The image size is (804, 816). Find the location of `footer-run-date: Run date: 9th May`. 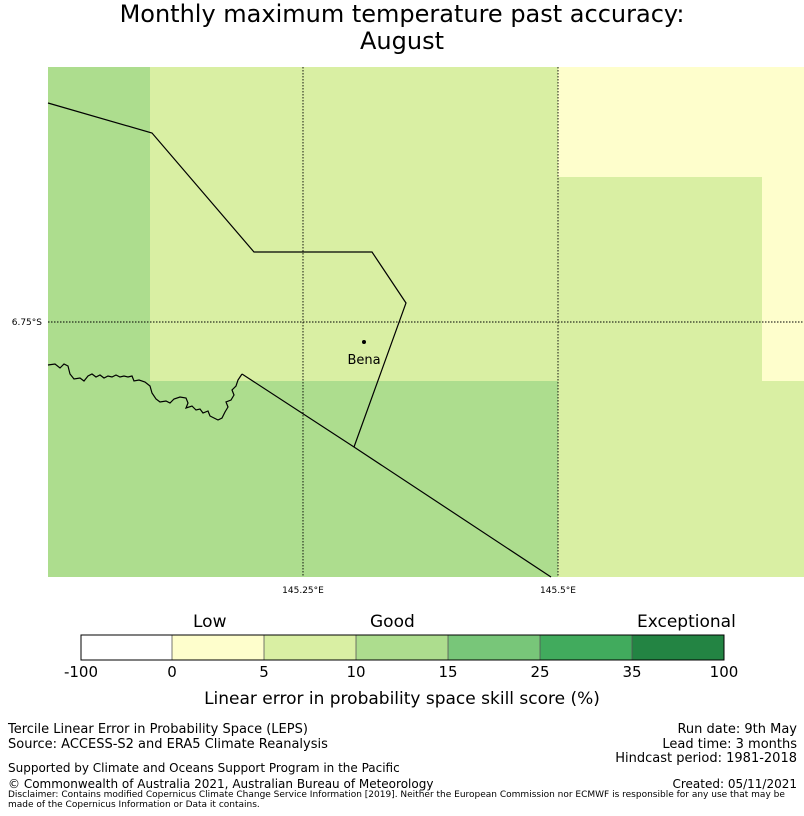

footer-run-date: Run date: 9th May is located at coordinates (737, 729).